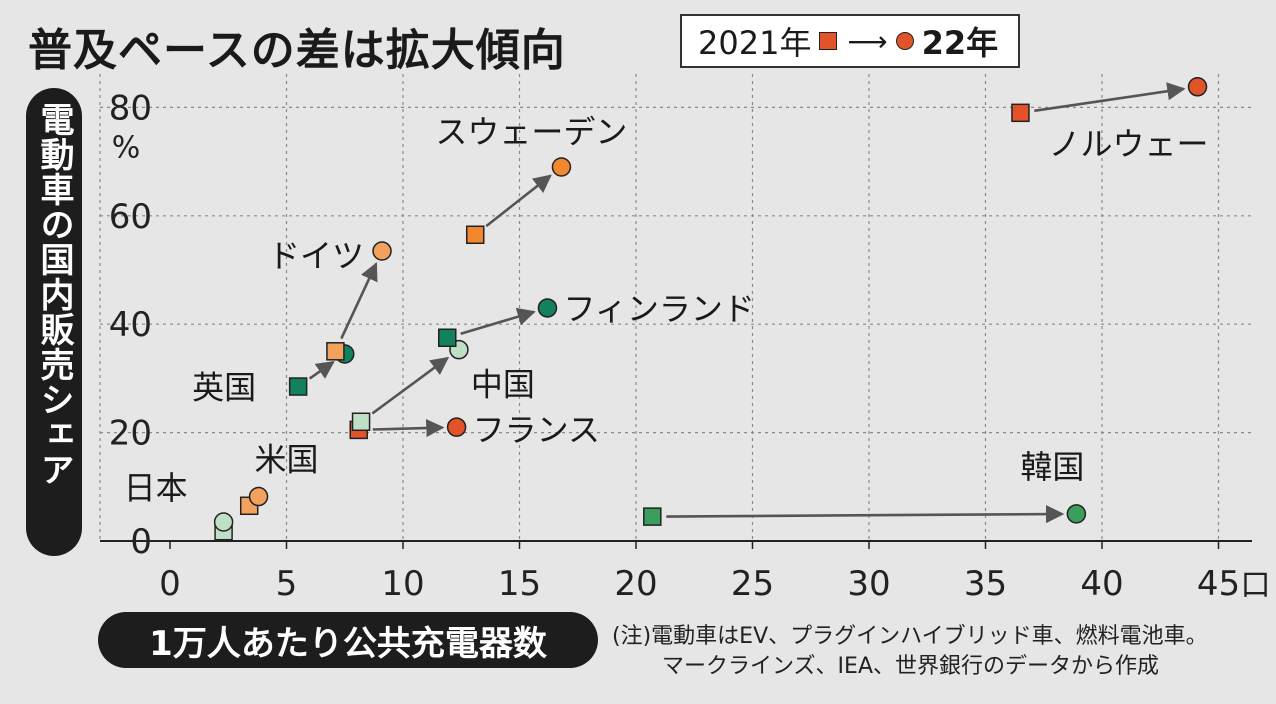 This screenshot has width=1276, height=704. What do you see at coordinates (287, 460) in the screenshot?
I see `point-label: 米国` at bounding box center [287, 460].